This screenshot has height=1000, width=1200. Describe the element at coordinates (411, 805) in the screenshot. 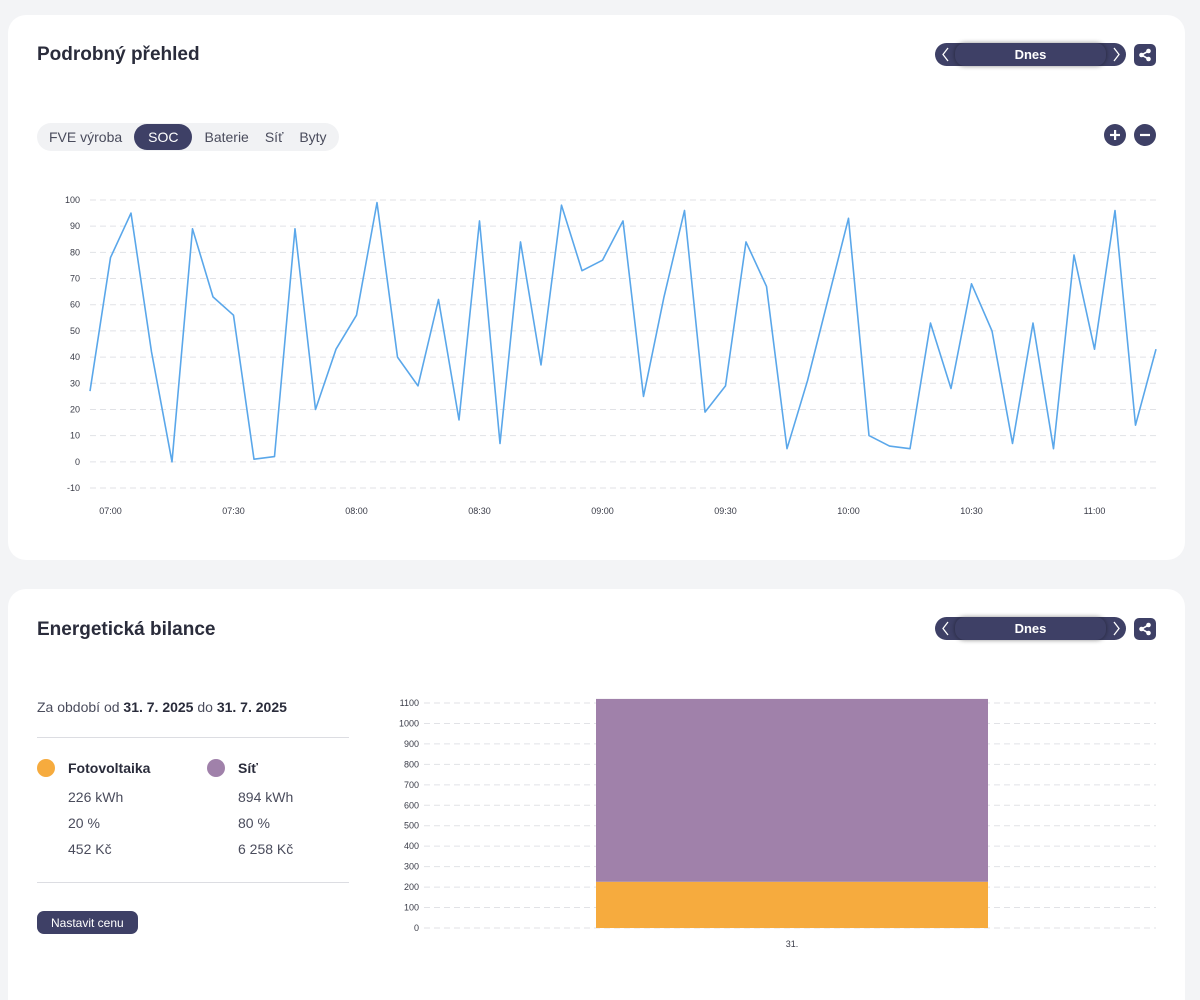

I see `y-tick-label: 600` at that location.